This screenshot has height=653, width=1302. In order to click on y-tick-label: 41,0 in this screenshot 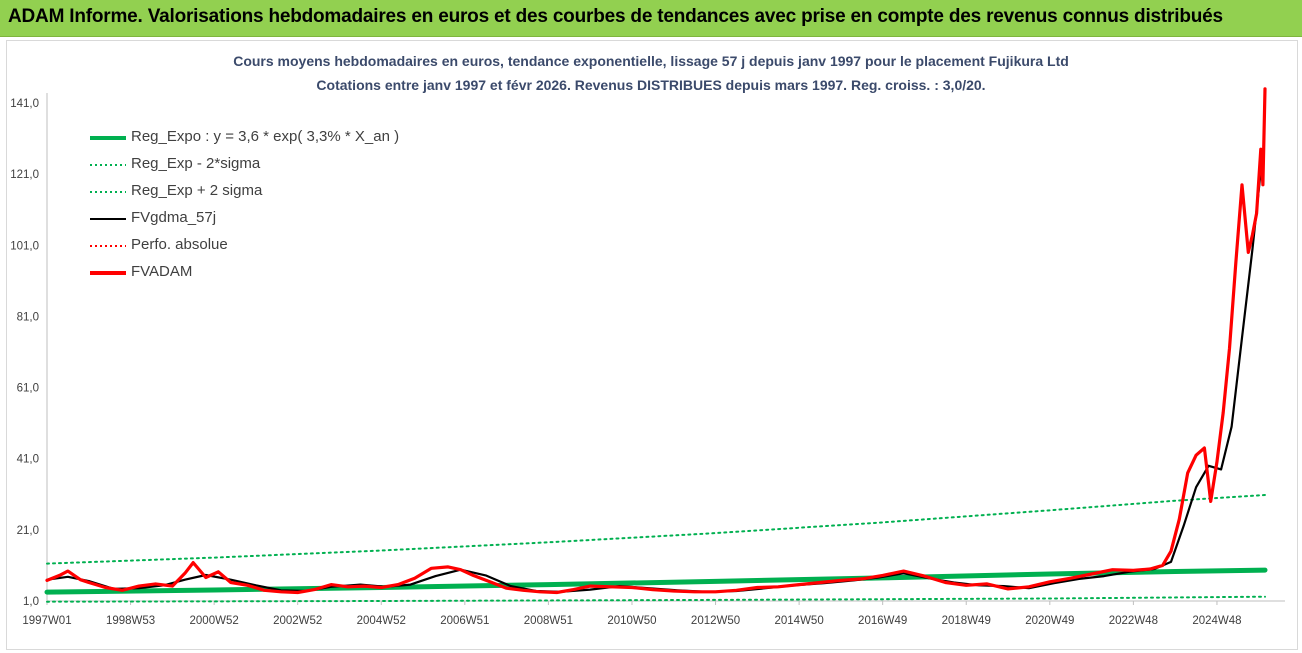, I will do `click(28, 460)`.